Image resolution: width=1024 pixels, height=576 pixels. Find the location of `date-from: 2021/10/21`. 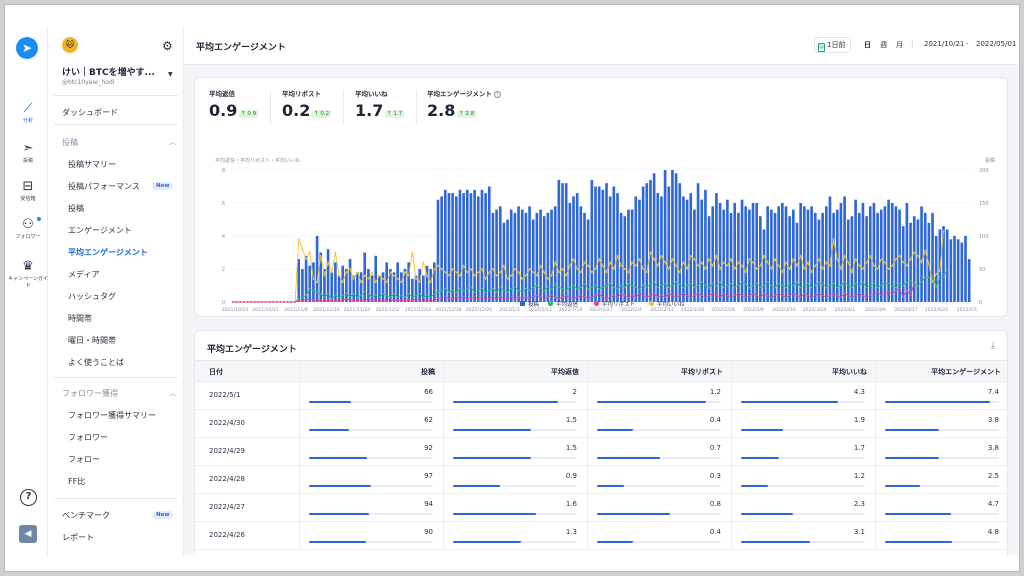

date-from: 2021/10/21 is located at coordinates (944, 44).